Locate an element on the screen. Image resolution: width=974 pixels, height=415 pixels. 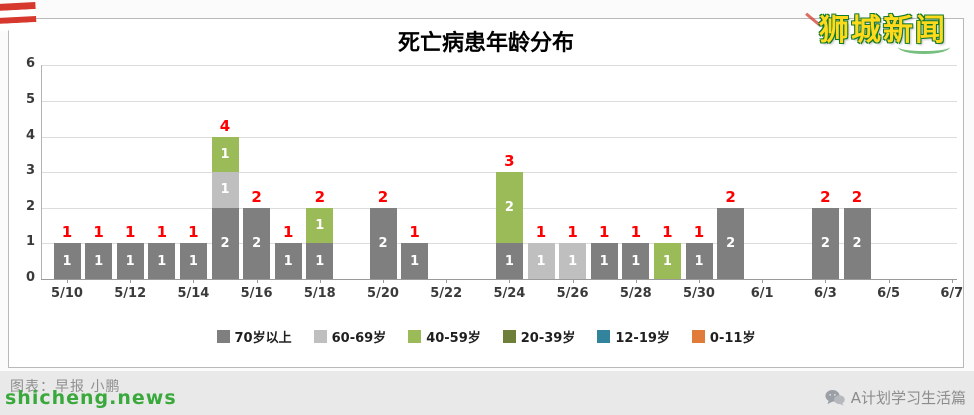
legend-item: 70岁以上 is located at coordinates (254, 336).